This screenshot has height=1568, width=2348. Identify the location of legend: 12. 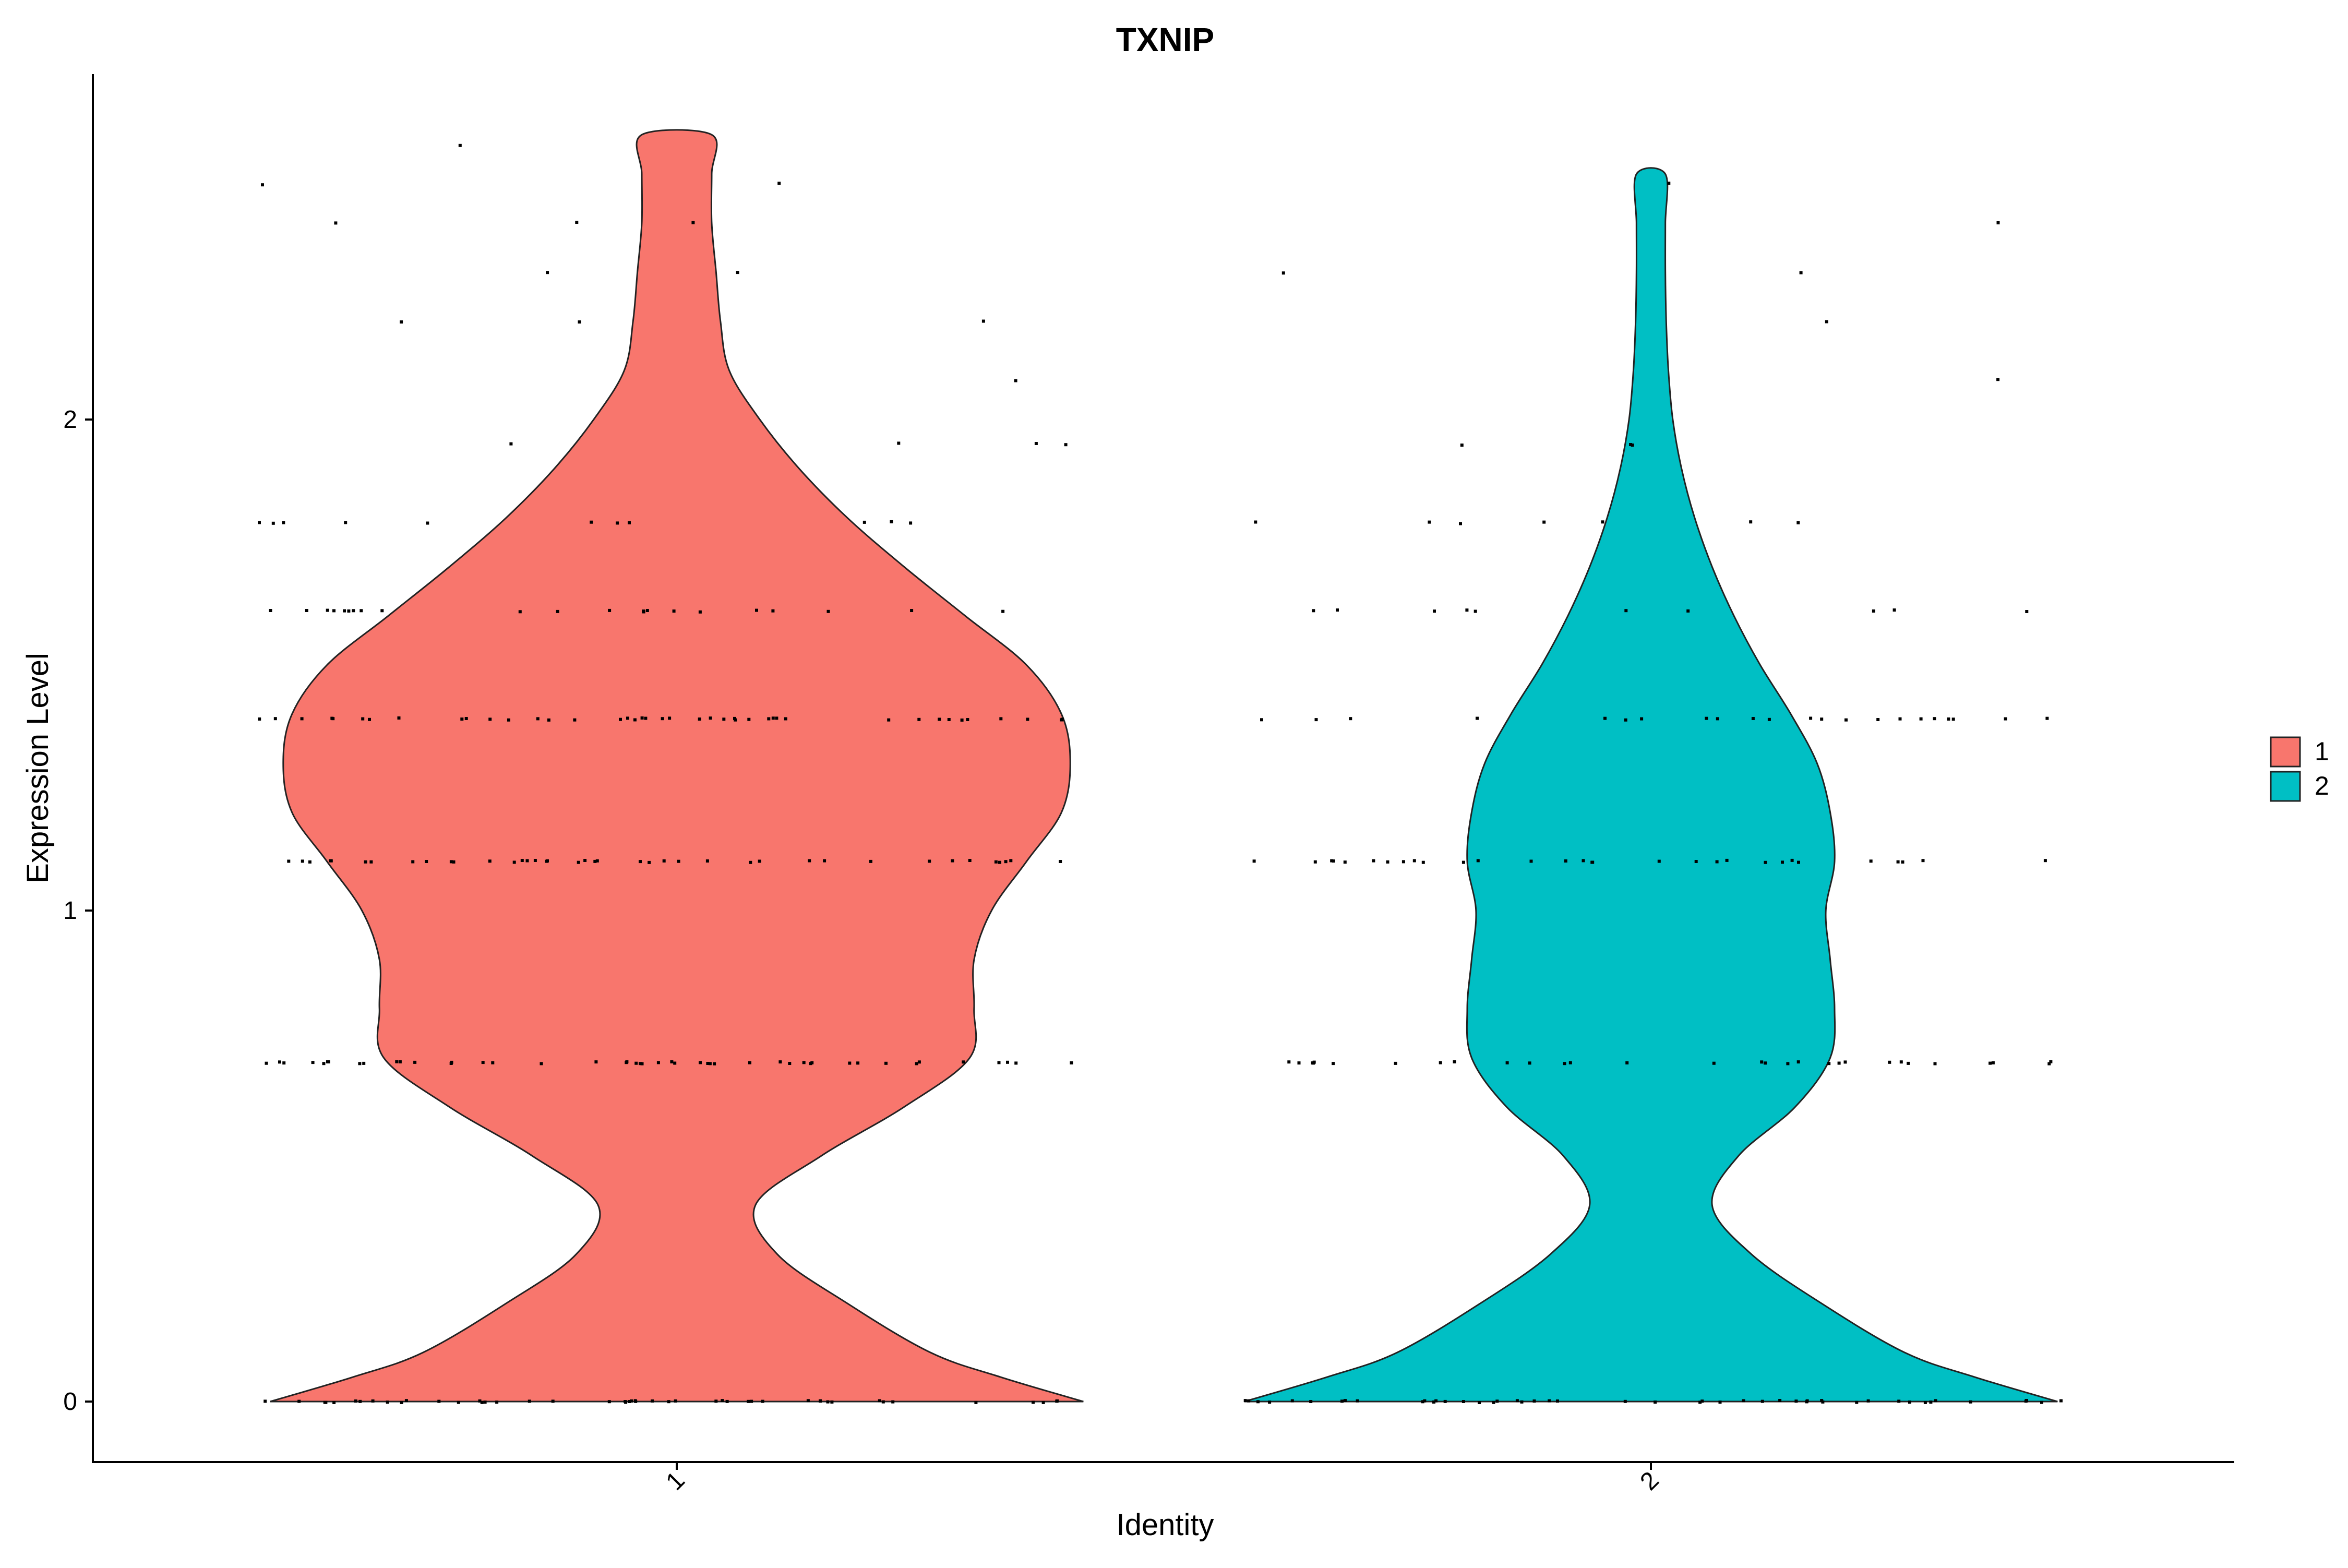
(2299, 769).